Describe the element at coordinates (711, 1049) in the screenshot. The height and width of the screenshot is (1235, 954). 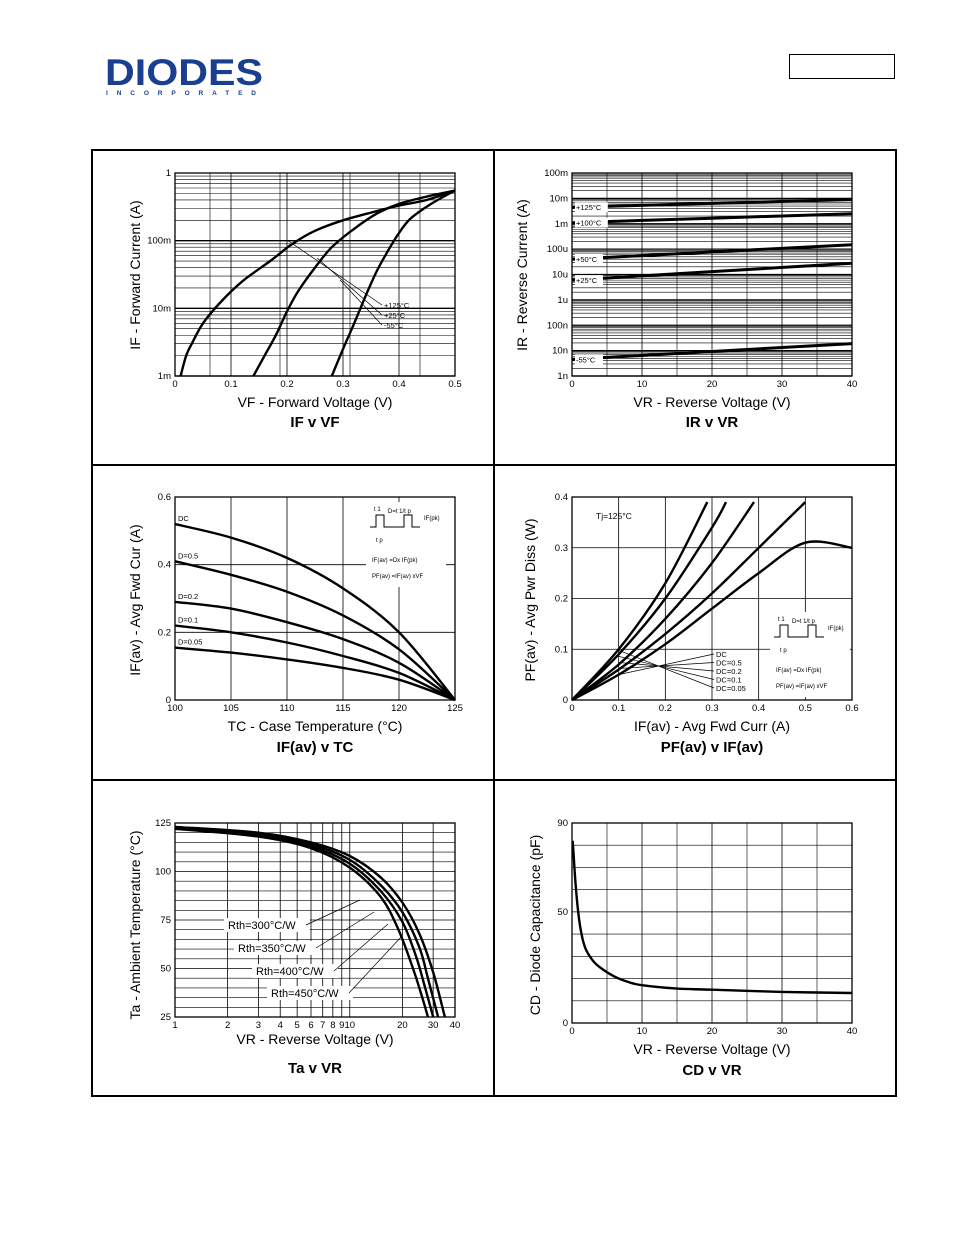
I see `x-axis-title: VR - Reverse Voltage (V)` at that location.